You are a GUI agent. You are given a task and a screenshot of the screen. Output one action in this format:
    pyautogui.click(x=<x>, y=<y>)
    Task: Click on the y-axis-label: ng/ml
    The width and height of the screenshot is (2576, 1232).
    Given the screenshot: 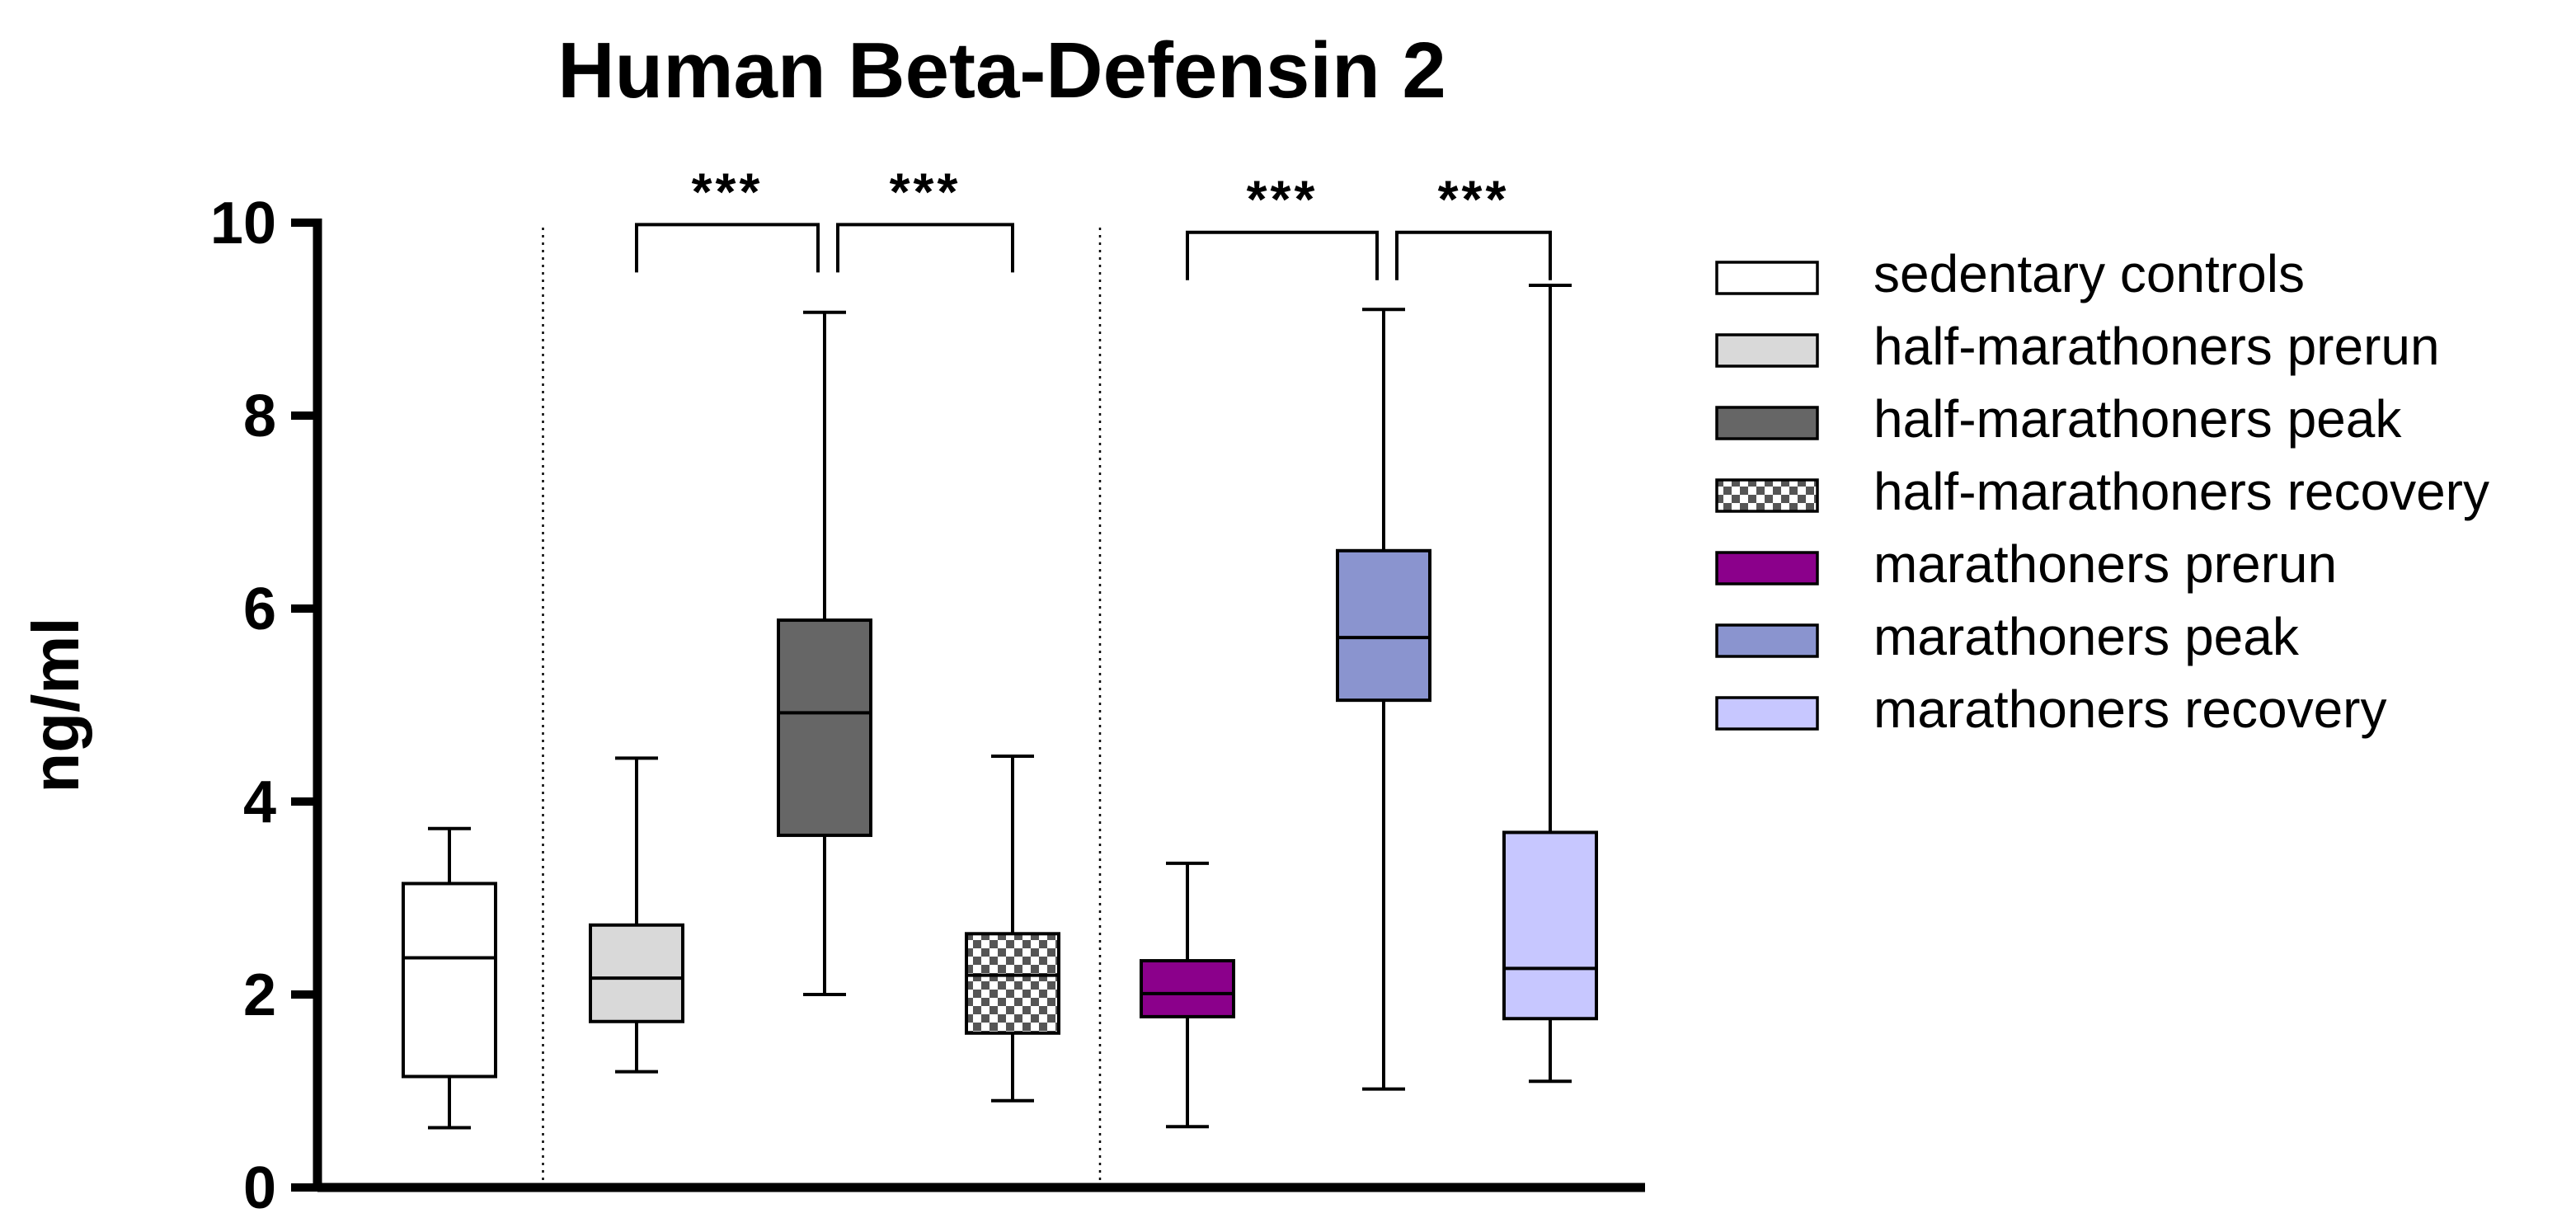 What is the action you would take?
    pyautogui.click(x=55, y=704)
    